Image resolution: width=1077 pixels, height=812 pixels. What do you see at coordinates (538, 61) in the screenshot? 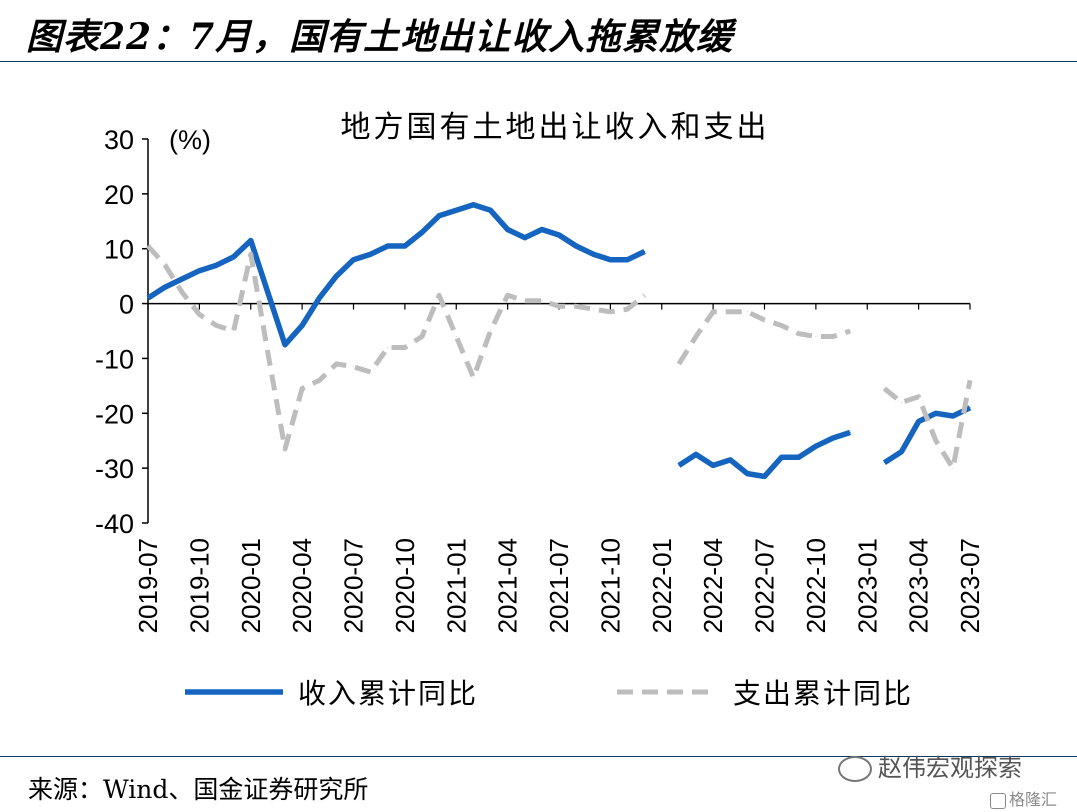
I see `title-rule` at bounding box center [538, 61].